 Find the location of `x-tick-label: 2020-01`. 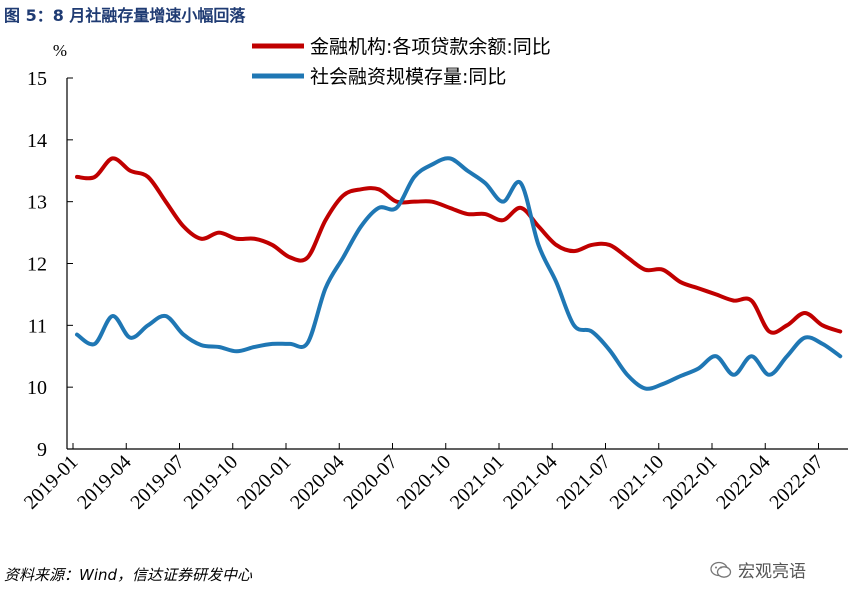

x-tick-label: 2020-01 is located at coordinates (264, 482).